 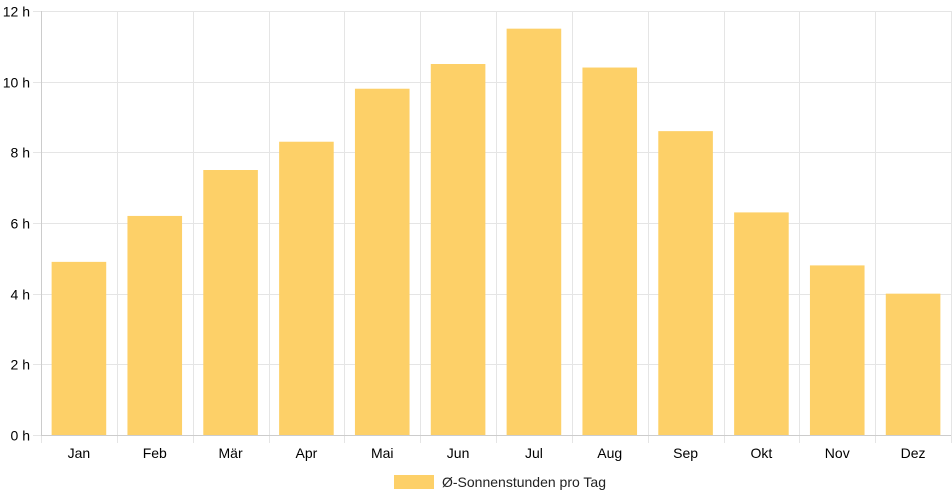 I want to click on bar-jul, so click(x=534, y=232).